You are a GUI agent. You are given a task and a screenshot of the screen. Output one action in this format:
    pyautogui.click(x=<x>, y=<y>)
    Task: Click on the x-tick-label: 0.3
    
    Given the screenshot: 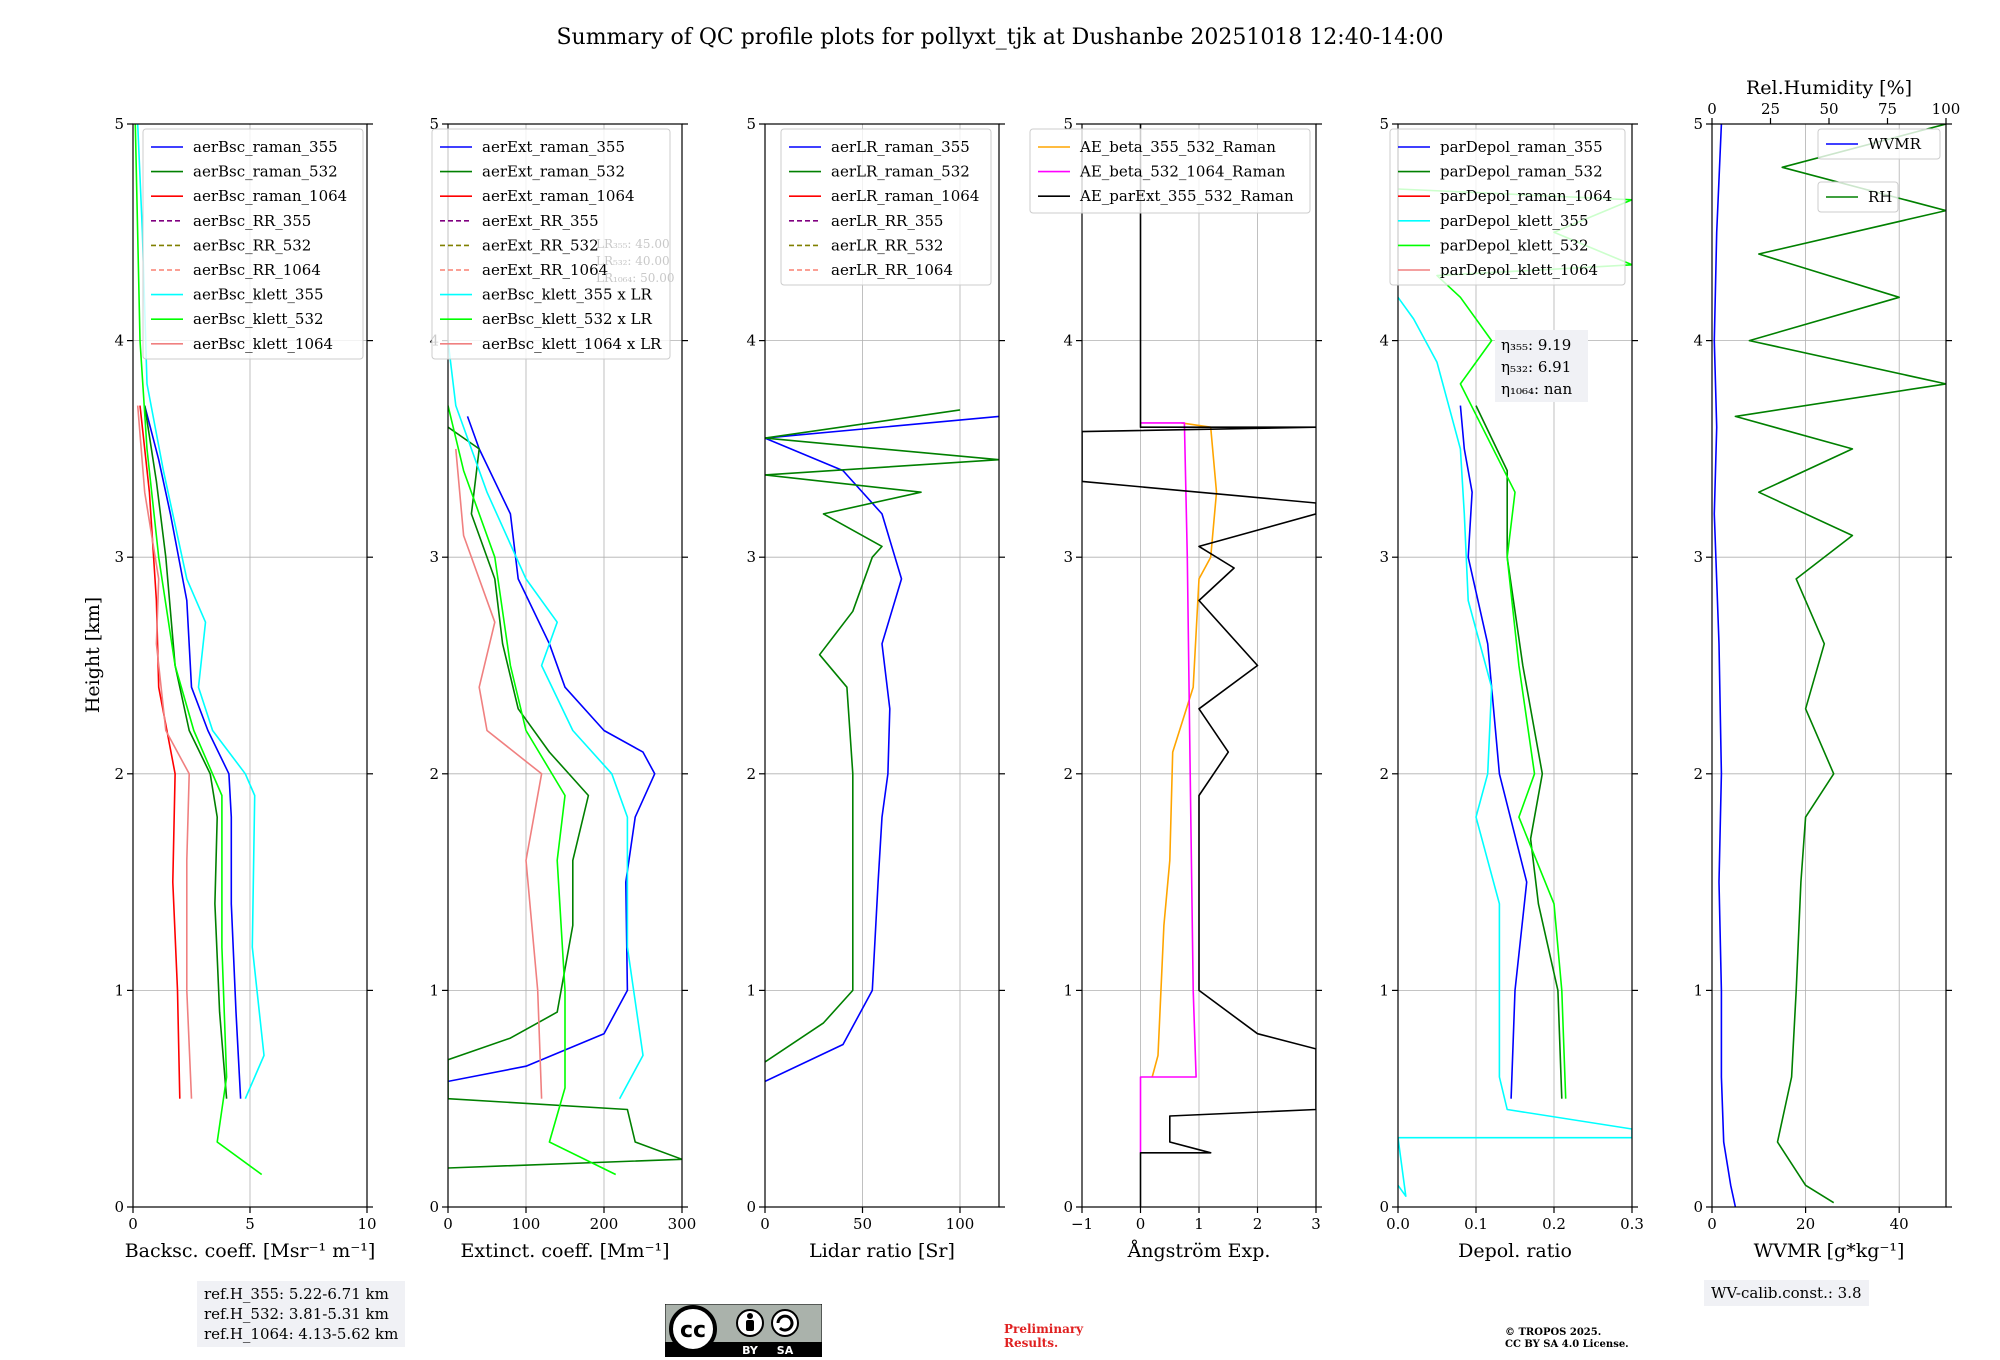 What is the action you would take?
    pyautogui.click(x=1632, y=1224)
    